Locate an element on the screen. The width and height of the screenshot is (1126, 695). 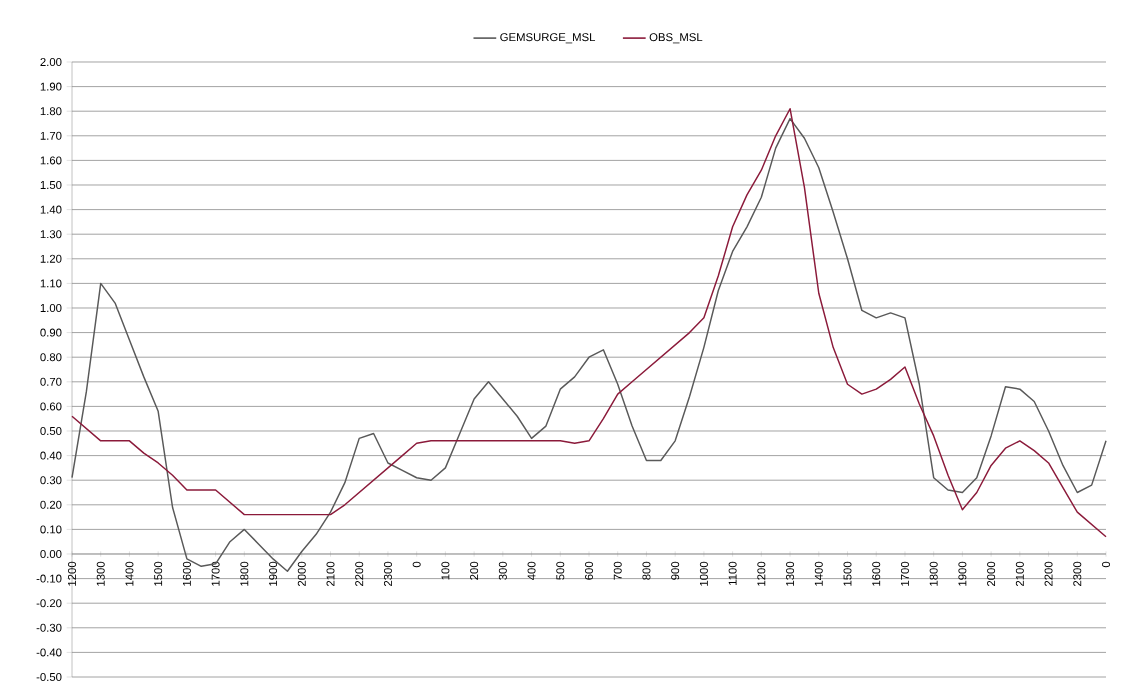
y-tick-label: 1.60 is located at coordinates (51, 160).